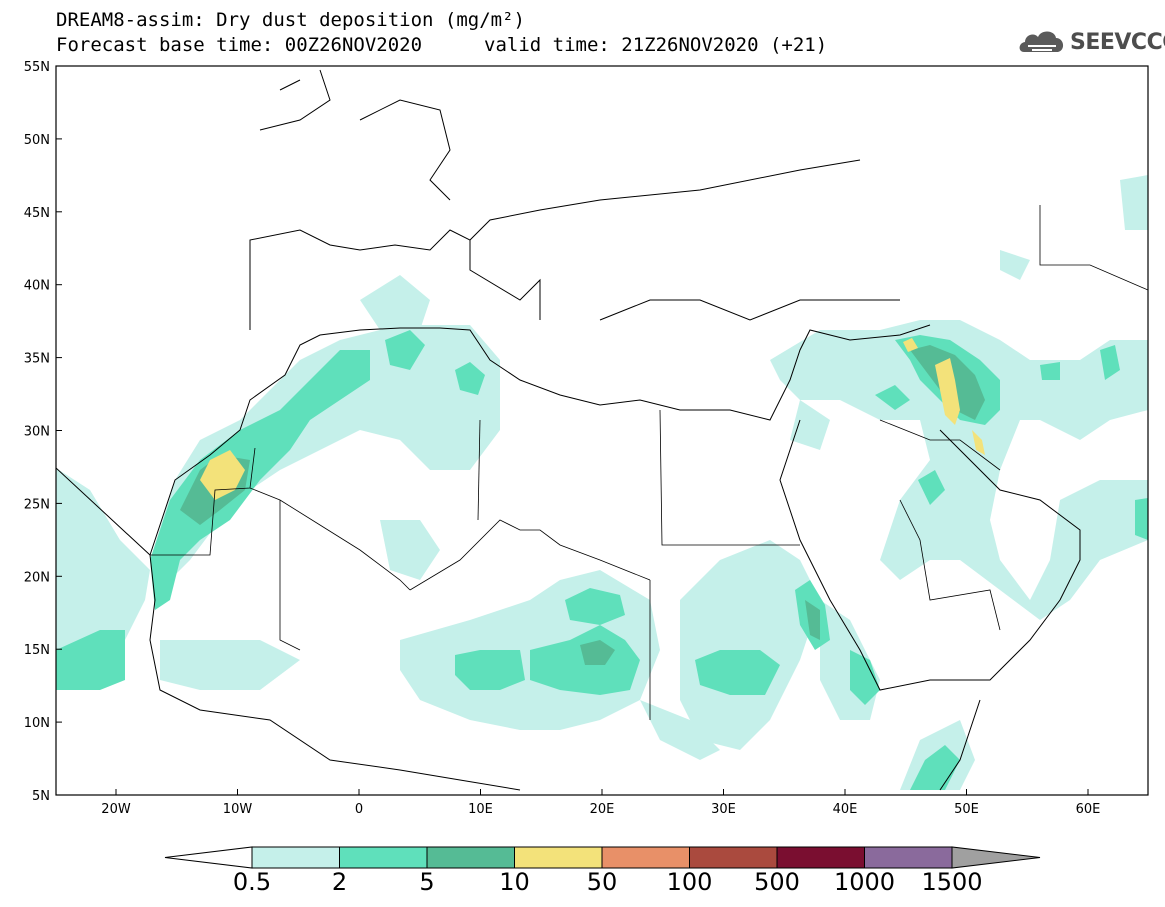  I want to click on colorbar-level-label: 5, so click(427, 882).